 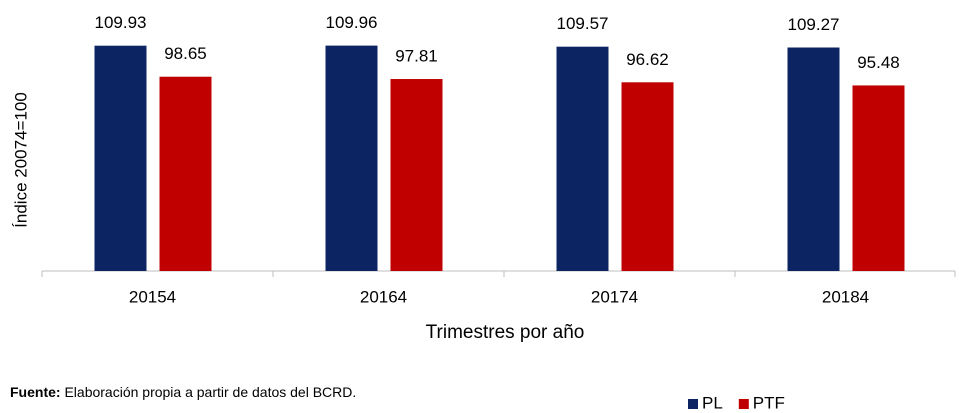 I want to click on x-axis-label: Trimestres por año, so click(x=505, y=332).